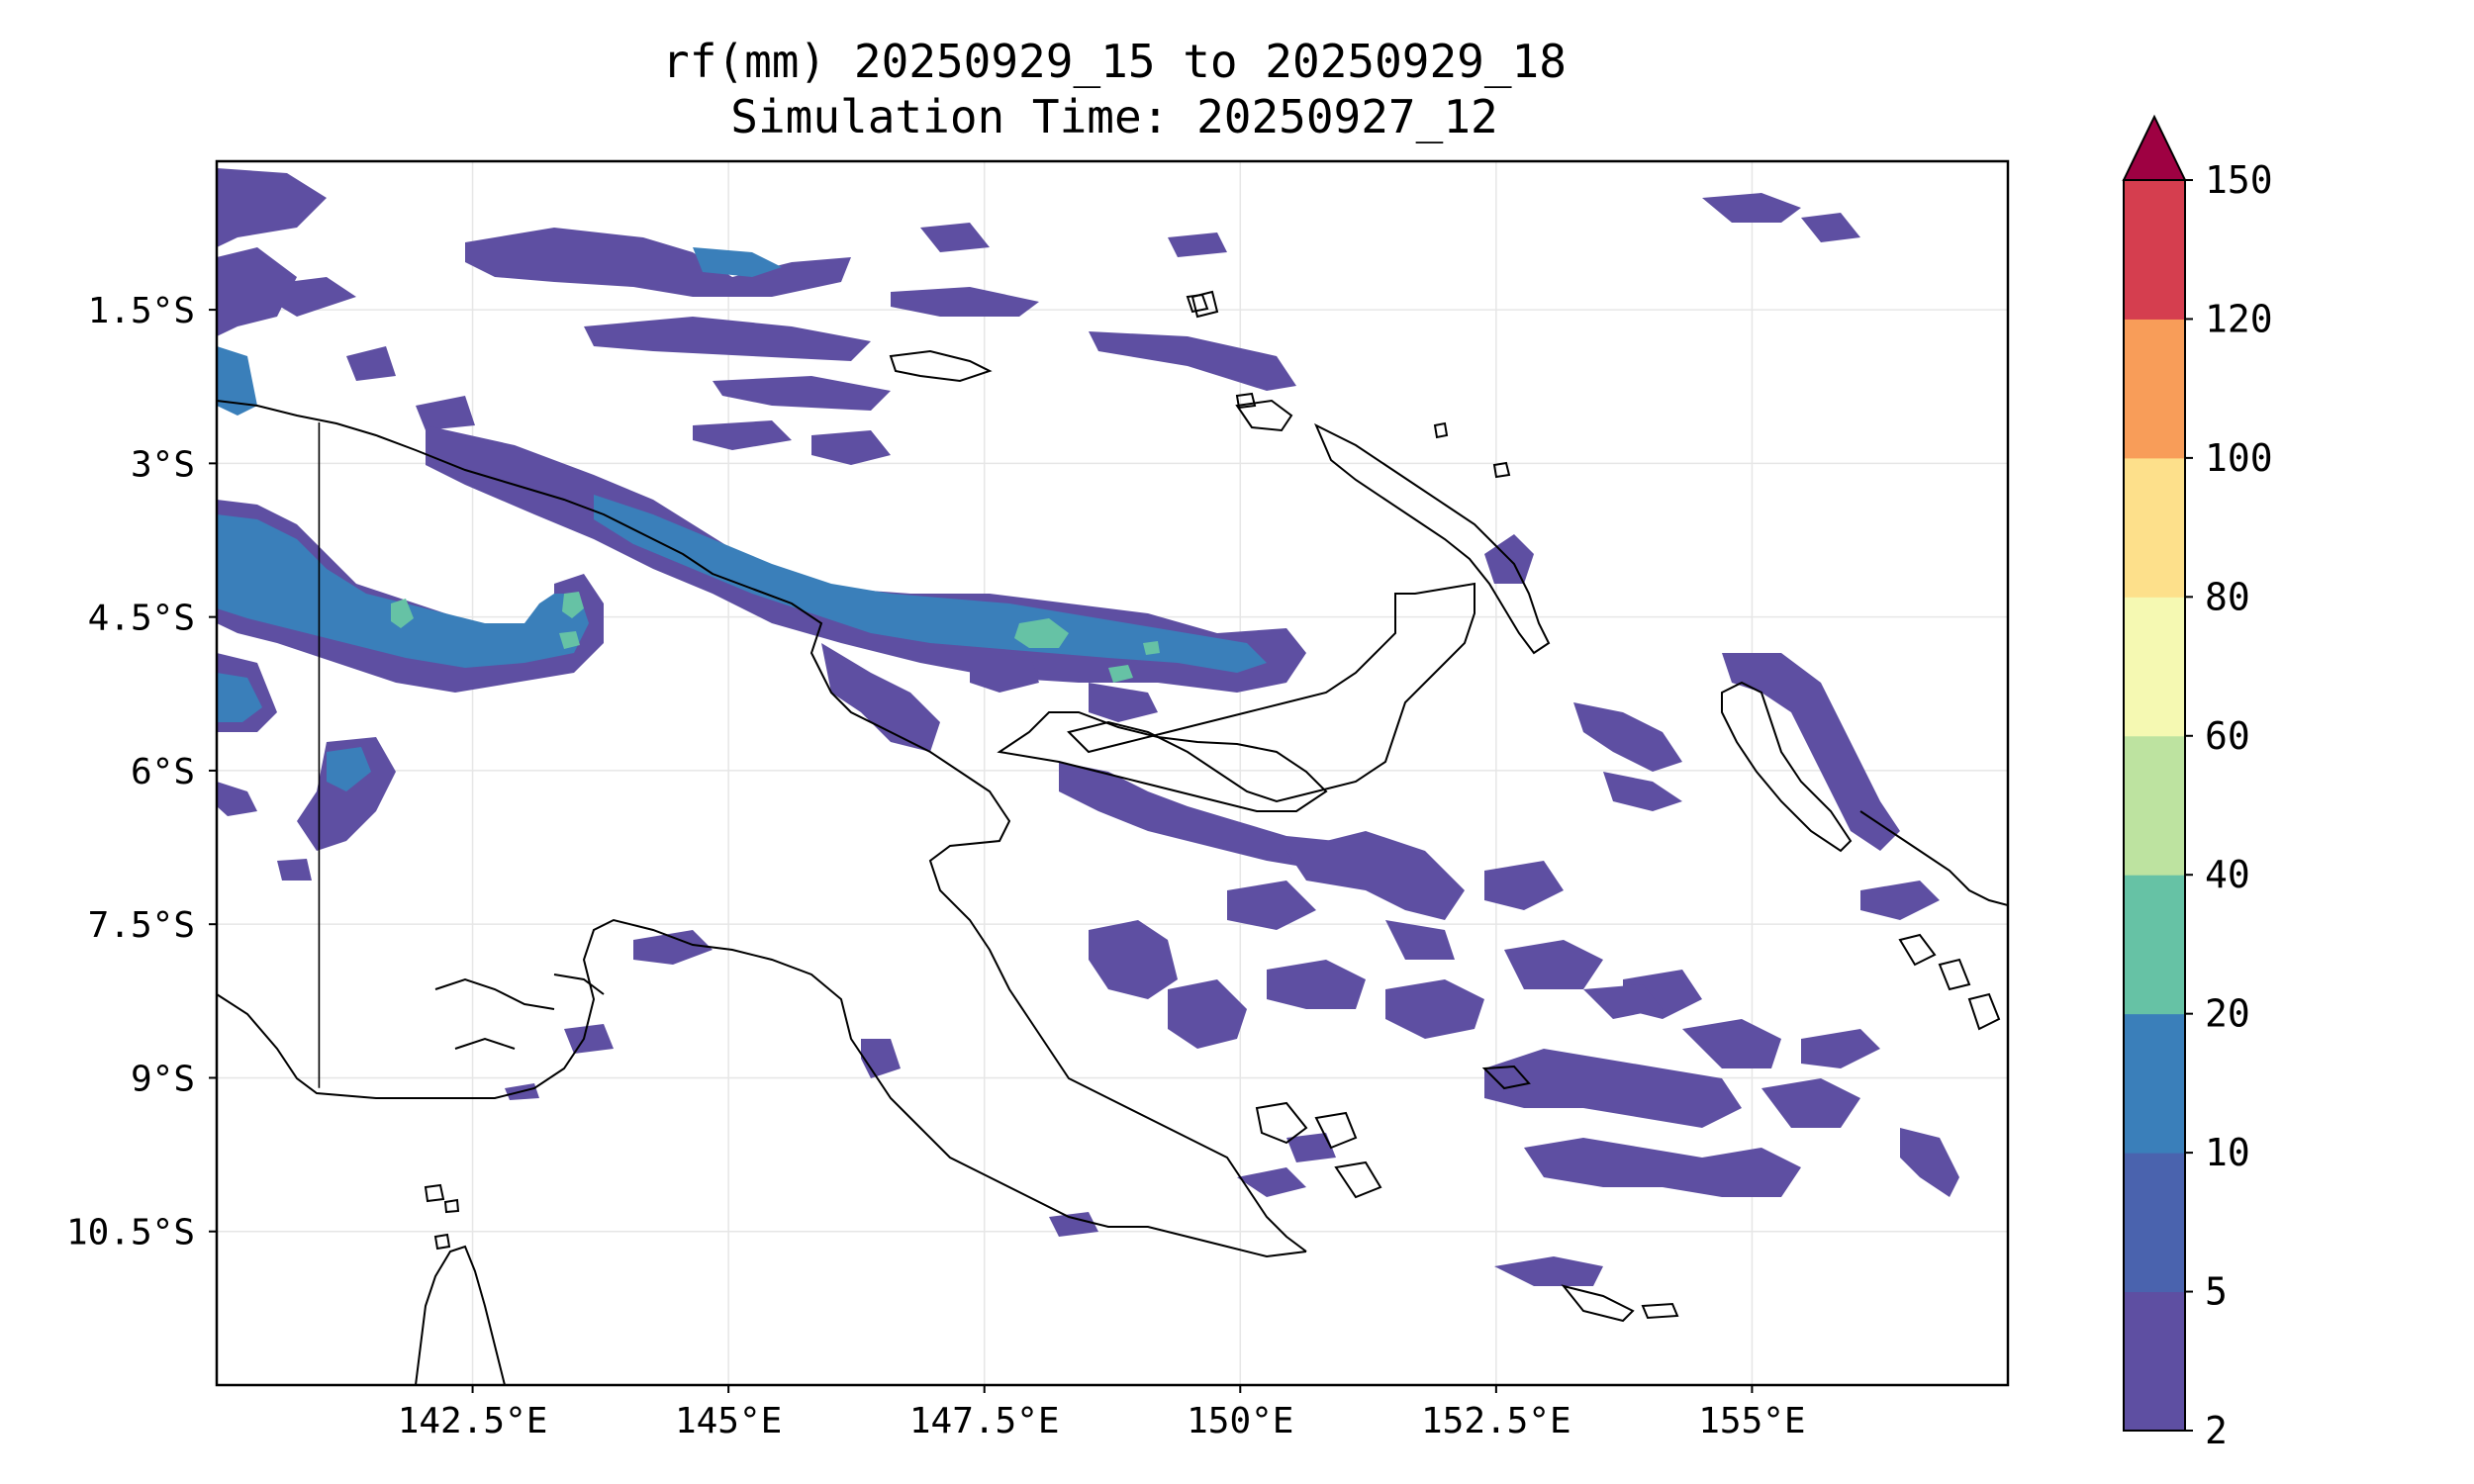  Describe the element at coordinates (1318, 1150) in the screenshot. I see `coastline-dentrecasteaux` at that location.